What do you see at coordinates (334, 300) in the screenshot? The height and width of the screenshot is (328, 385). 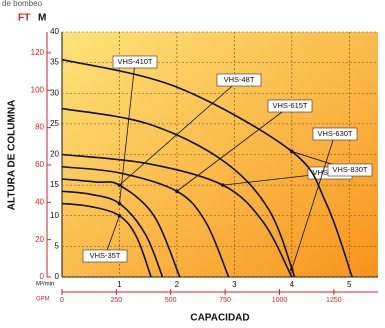 I see `x2-tick-label: 1250` at bounding box center [334, 300].